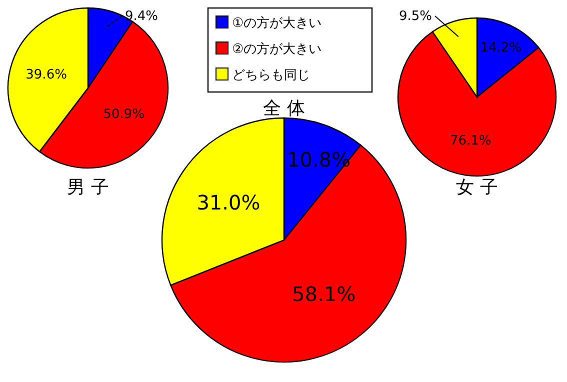 The height and width of the screenshot is (382, 567). I want to click on legend-label: ②の方が大きい, so click(277, 49).